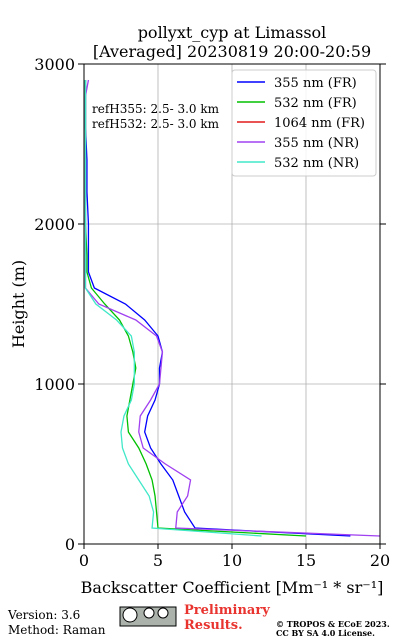 The image size is (400, 644). I want to click on x-tick-label: 20, so click(380, 560).